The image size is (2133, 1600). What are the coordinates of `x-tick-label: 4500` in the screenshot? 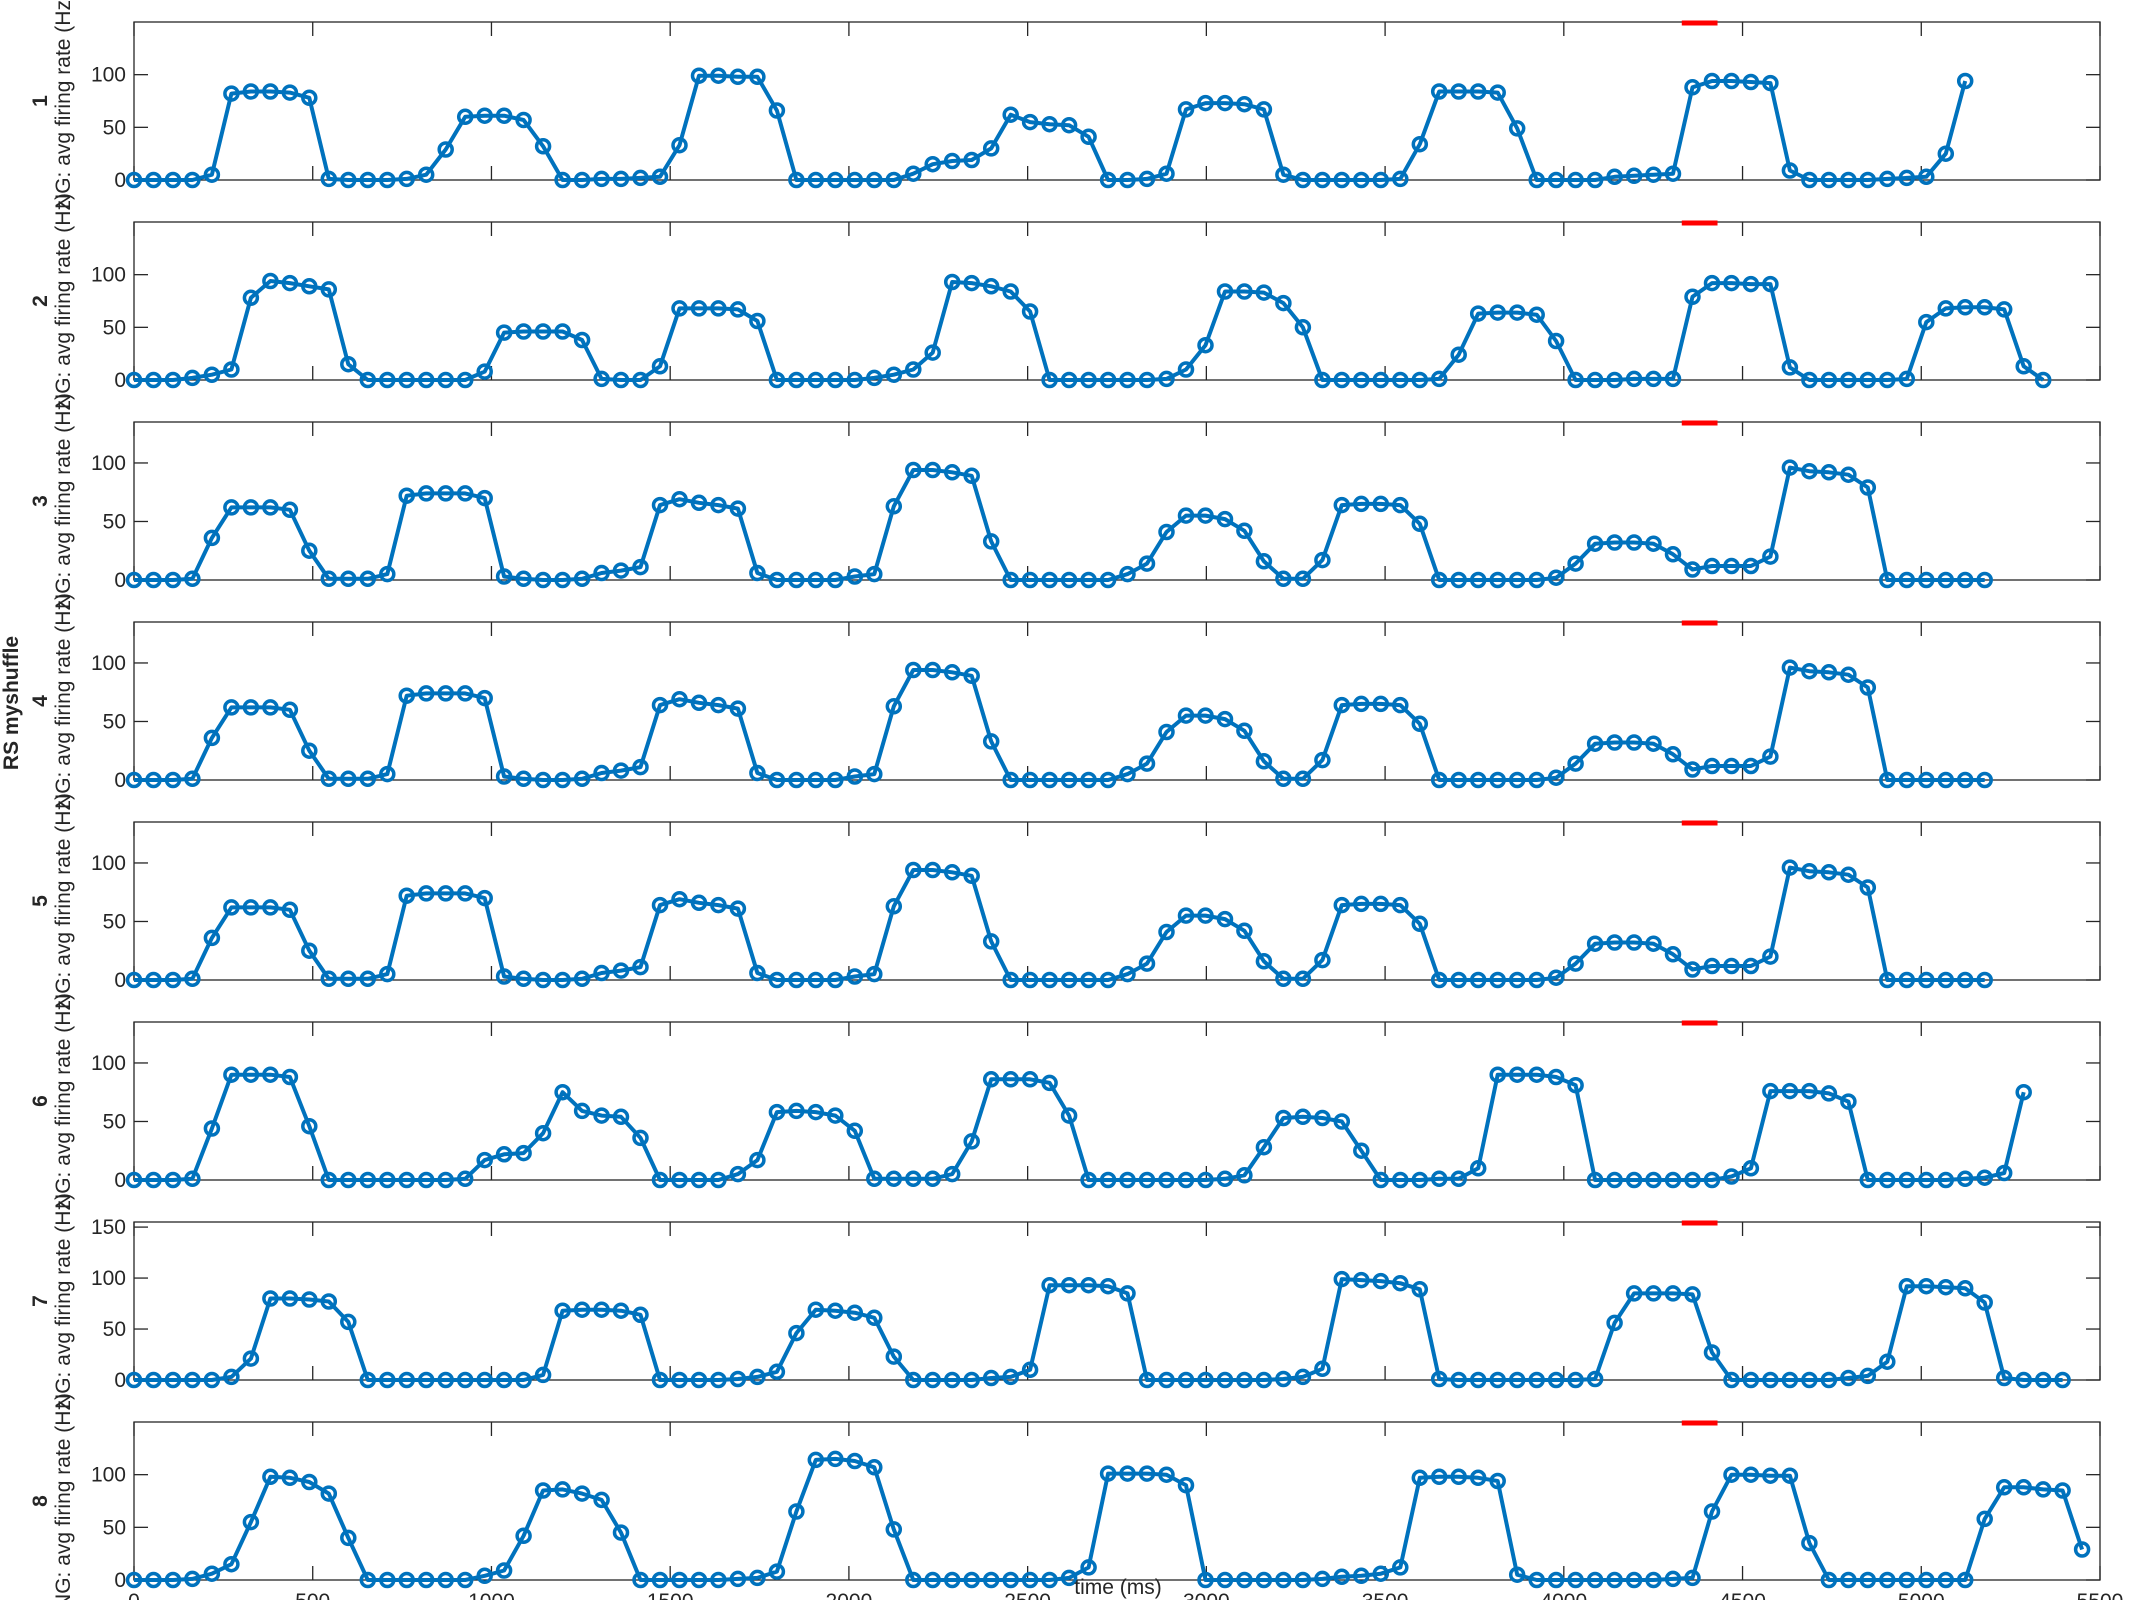 It's located at (1742, 1595).